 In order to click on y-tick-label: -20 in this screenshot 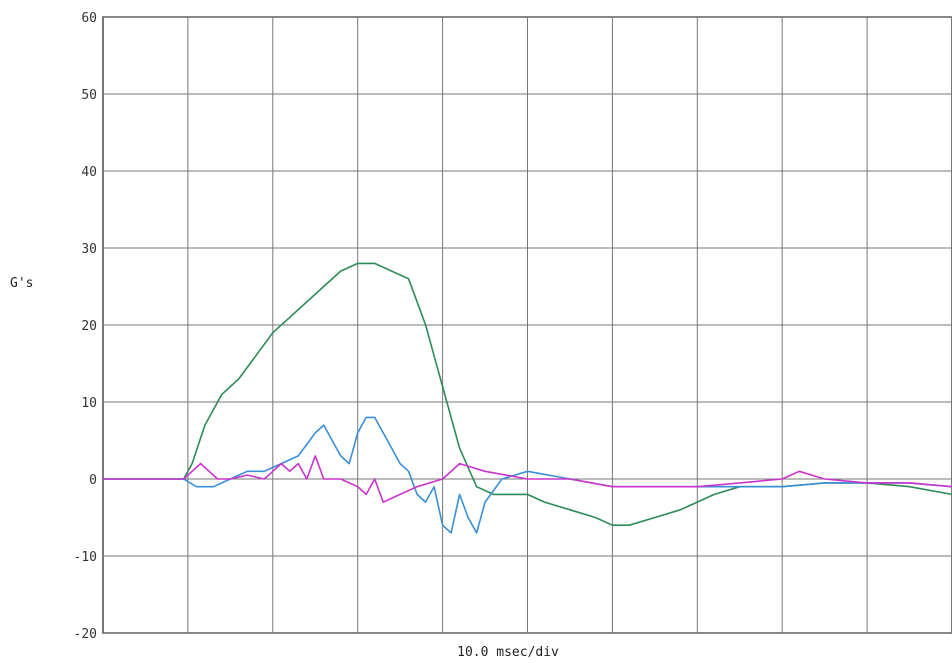, I will do `click(85, 634)`.